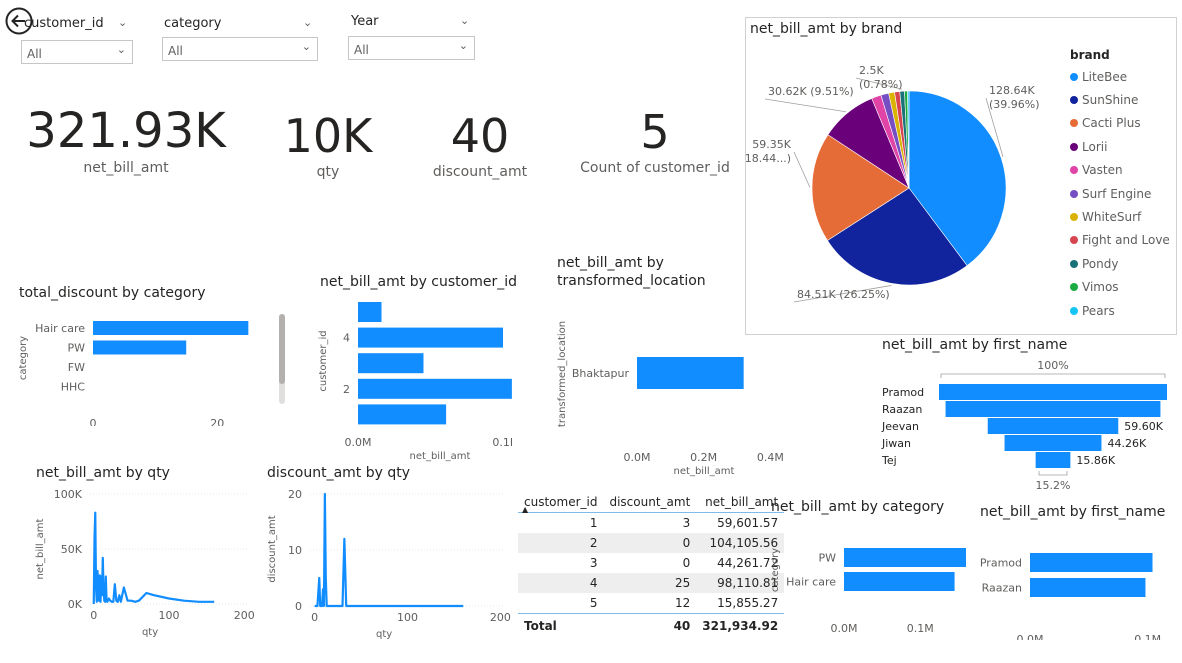  I want to click on table-cell: 25, so click(650, 583).